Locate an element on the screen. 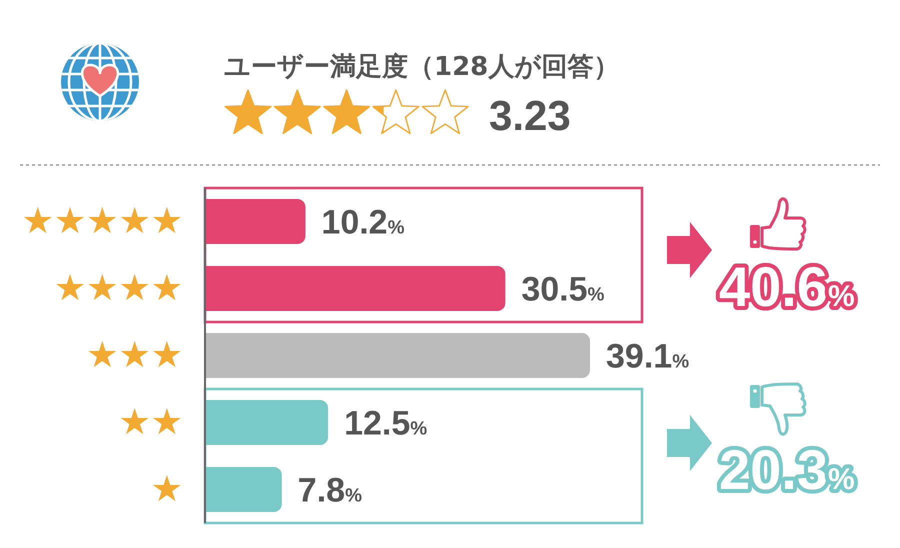  data-label: 10.2% is located at coordinates (363, 223).